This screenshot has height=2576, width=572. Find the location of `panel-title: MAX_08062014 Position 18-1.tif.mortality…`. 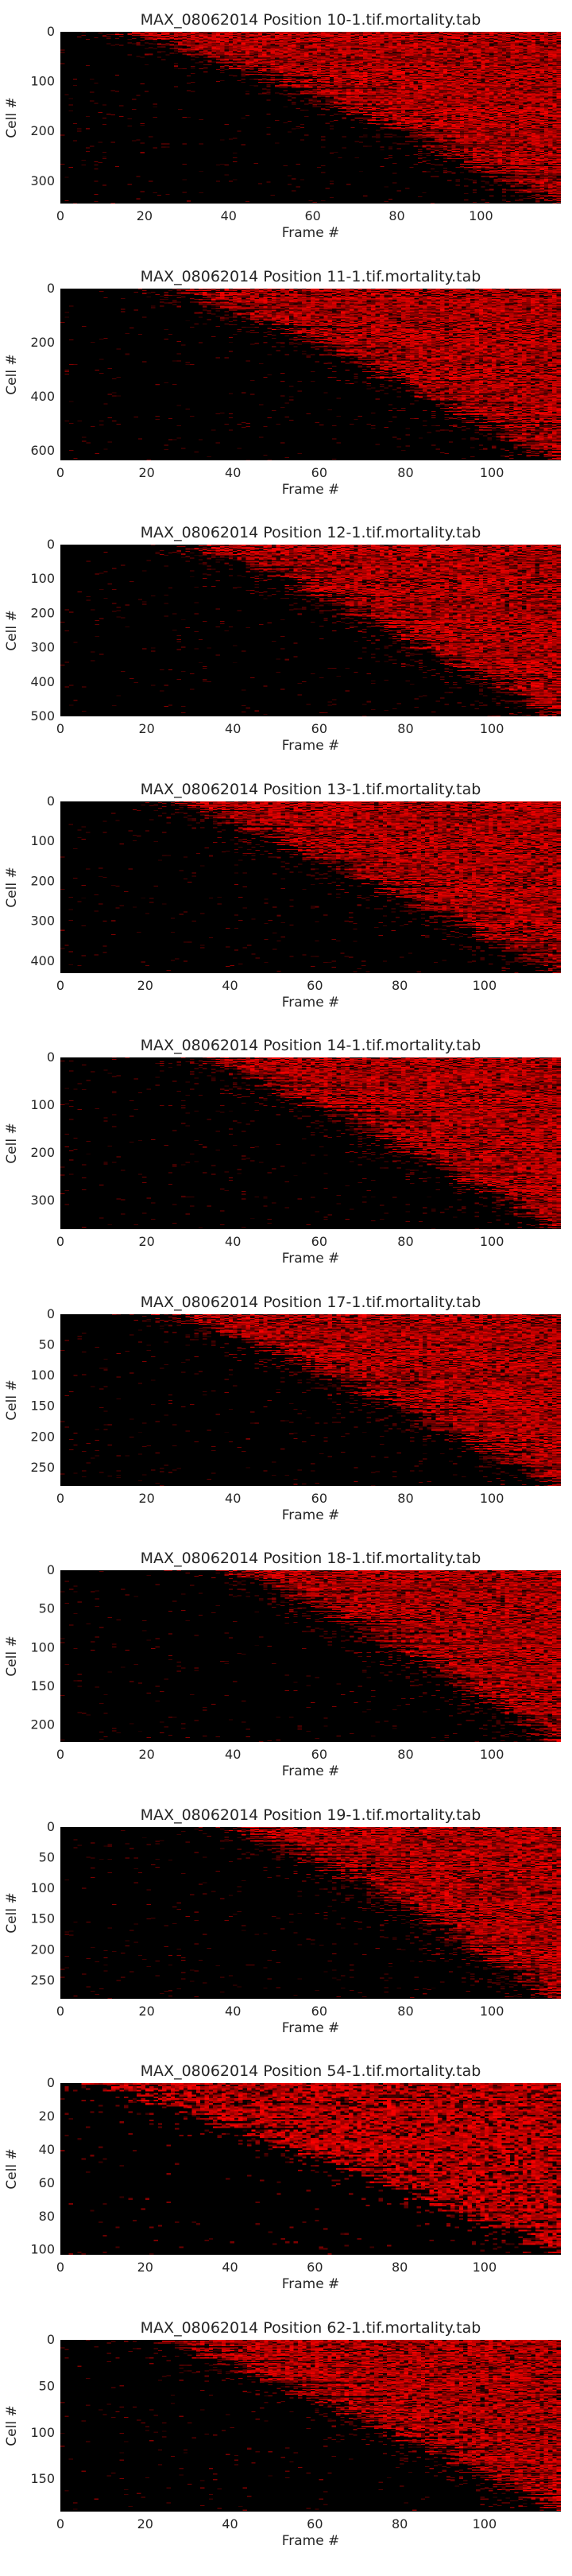

panel-title: MAX_08062014 Position 18-1.tif.mortality… is located at coordinates (311, 1559).